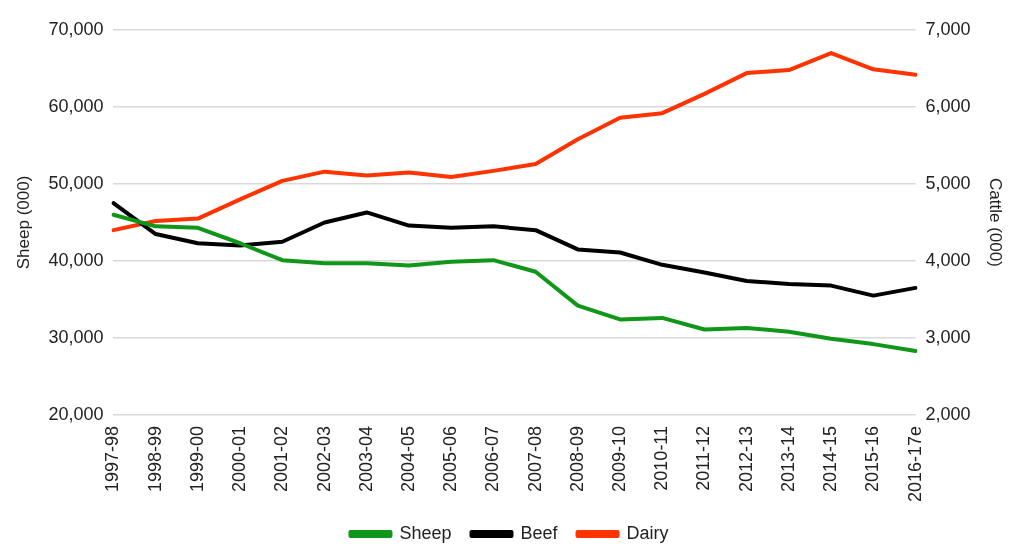  I want to click on x-tick-label: 2012-13, so click(745, 458).